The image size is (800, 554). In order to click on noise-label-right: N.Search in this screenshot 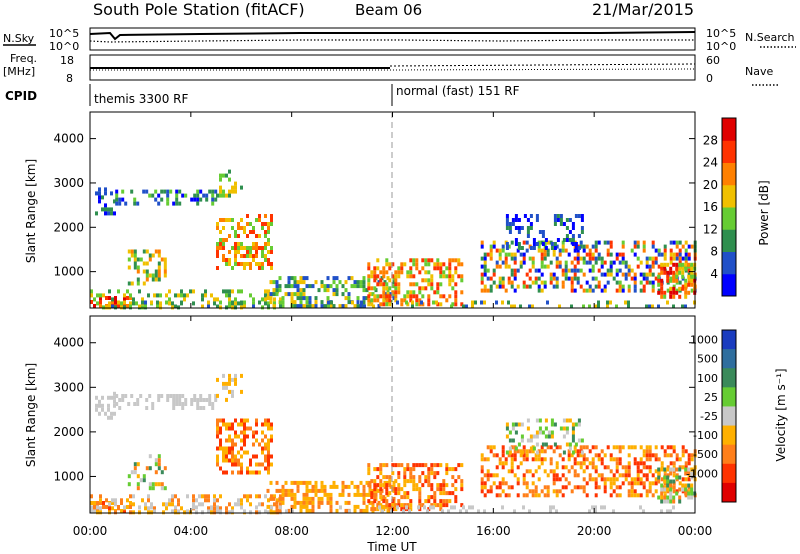, I will do `click(770, 37)`.